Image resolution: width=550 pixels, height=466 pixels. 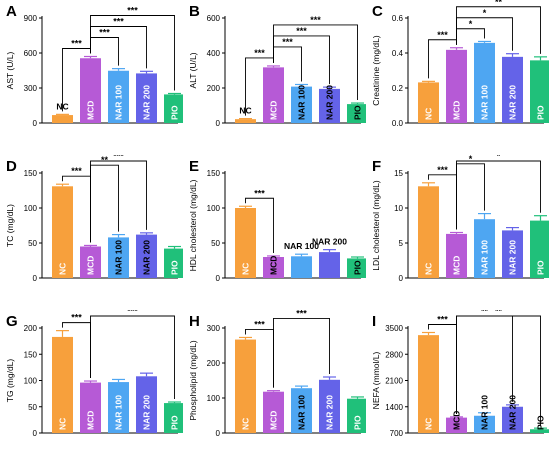 What do you see at coordinates (471, 24) in the screenshot?
I see `significance-label: *` at bounding box center [471, 24].